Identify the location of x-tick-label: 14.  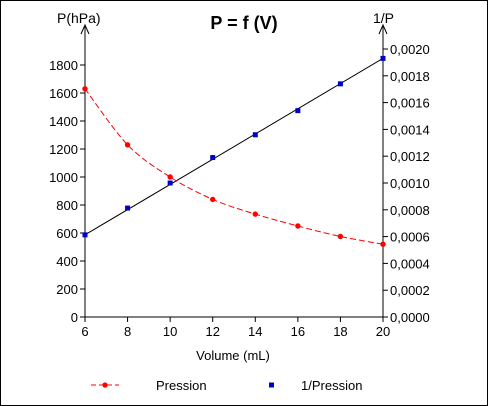
(255, 331).